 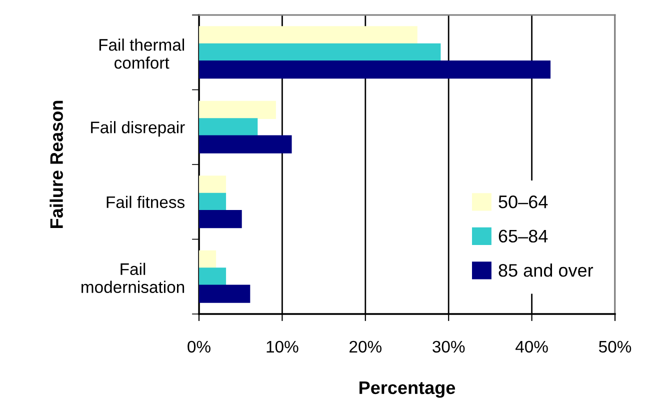 What do you see at coordinates (448, 346) in the screenshot?
I see `x-tick-label: 30%` at bounding box center [448, 346].